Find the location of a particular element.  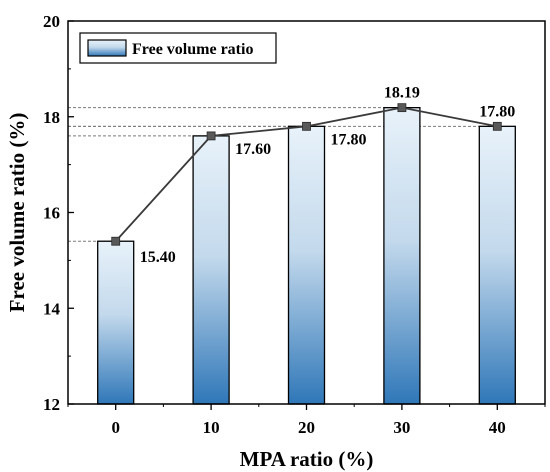

x-tick-label: 20 is located at coordinates (306, 427).